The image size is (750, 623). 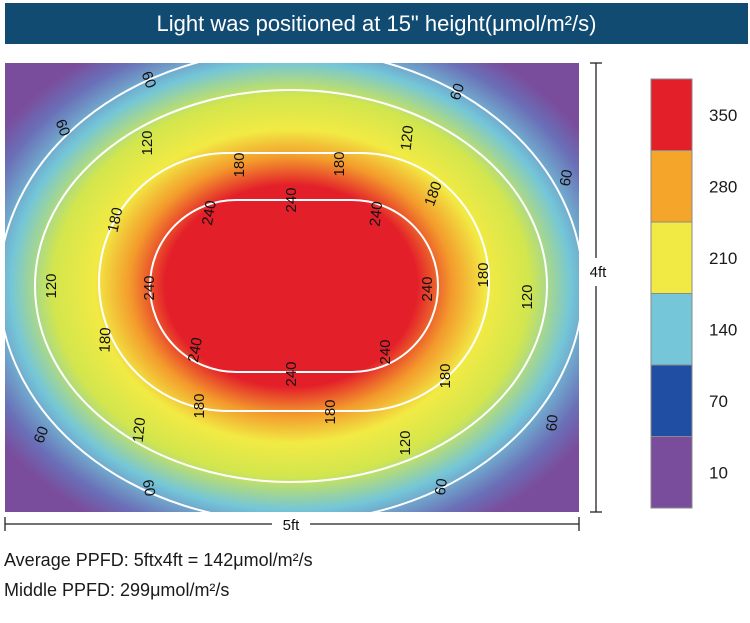 I want to click on legend-label-350: 350, so click(x=723, y=115).